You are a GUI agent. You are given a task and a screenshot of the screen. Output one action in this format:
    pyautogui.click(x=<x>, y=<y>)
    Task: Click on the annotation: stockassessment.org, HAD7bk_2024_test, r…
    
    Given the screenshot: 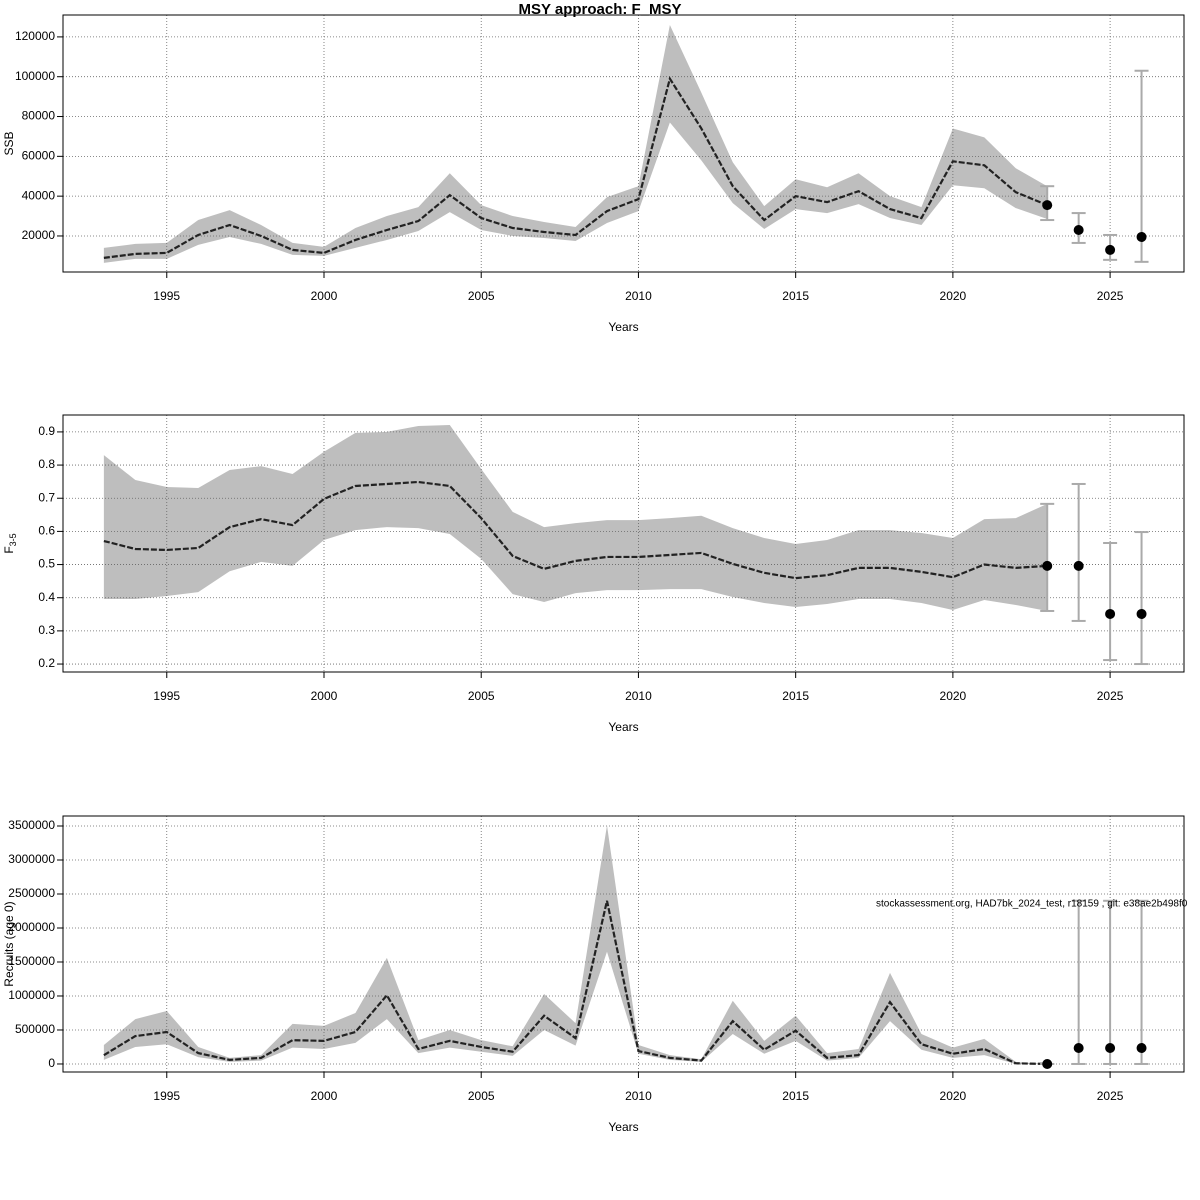 What is the action you would take?
    pyautogui.click(x=1032, y=904)
    